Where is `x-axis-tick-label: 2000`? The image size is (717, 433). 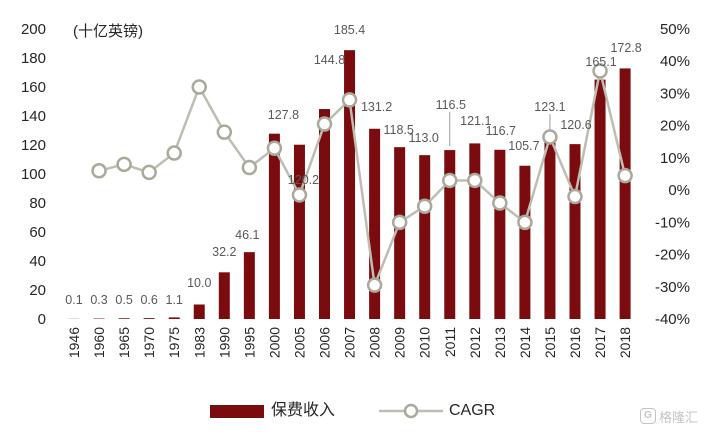 x-axis-tick-label: 2000 is located at coordinates (274, 342).